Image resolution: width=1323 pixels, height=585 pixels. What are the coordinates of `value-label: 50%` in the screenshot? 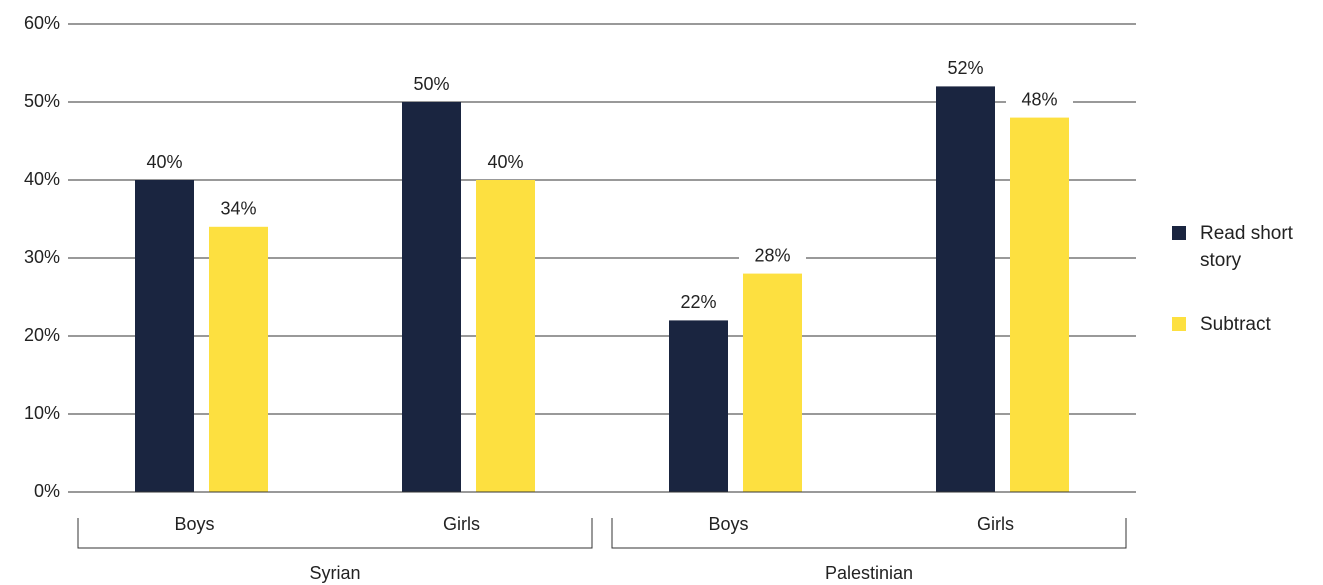 It's located at (431, 84).